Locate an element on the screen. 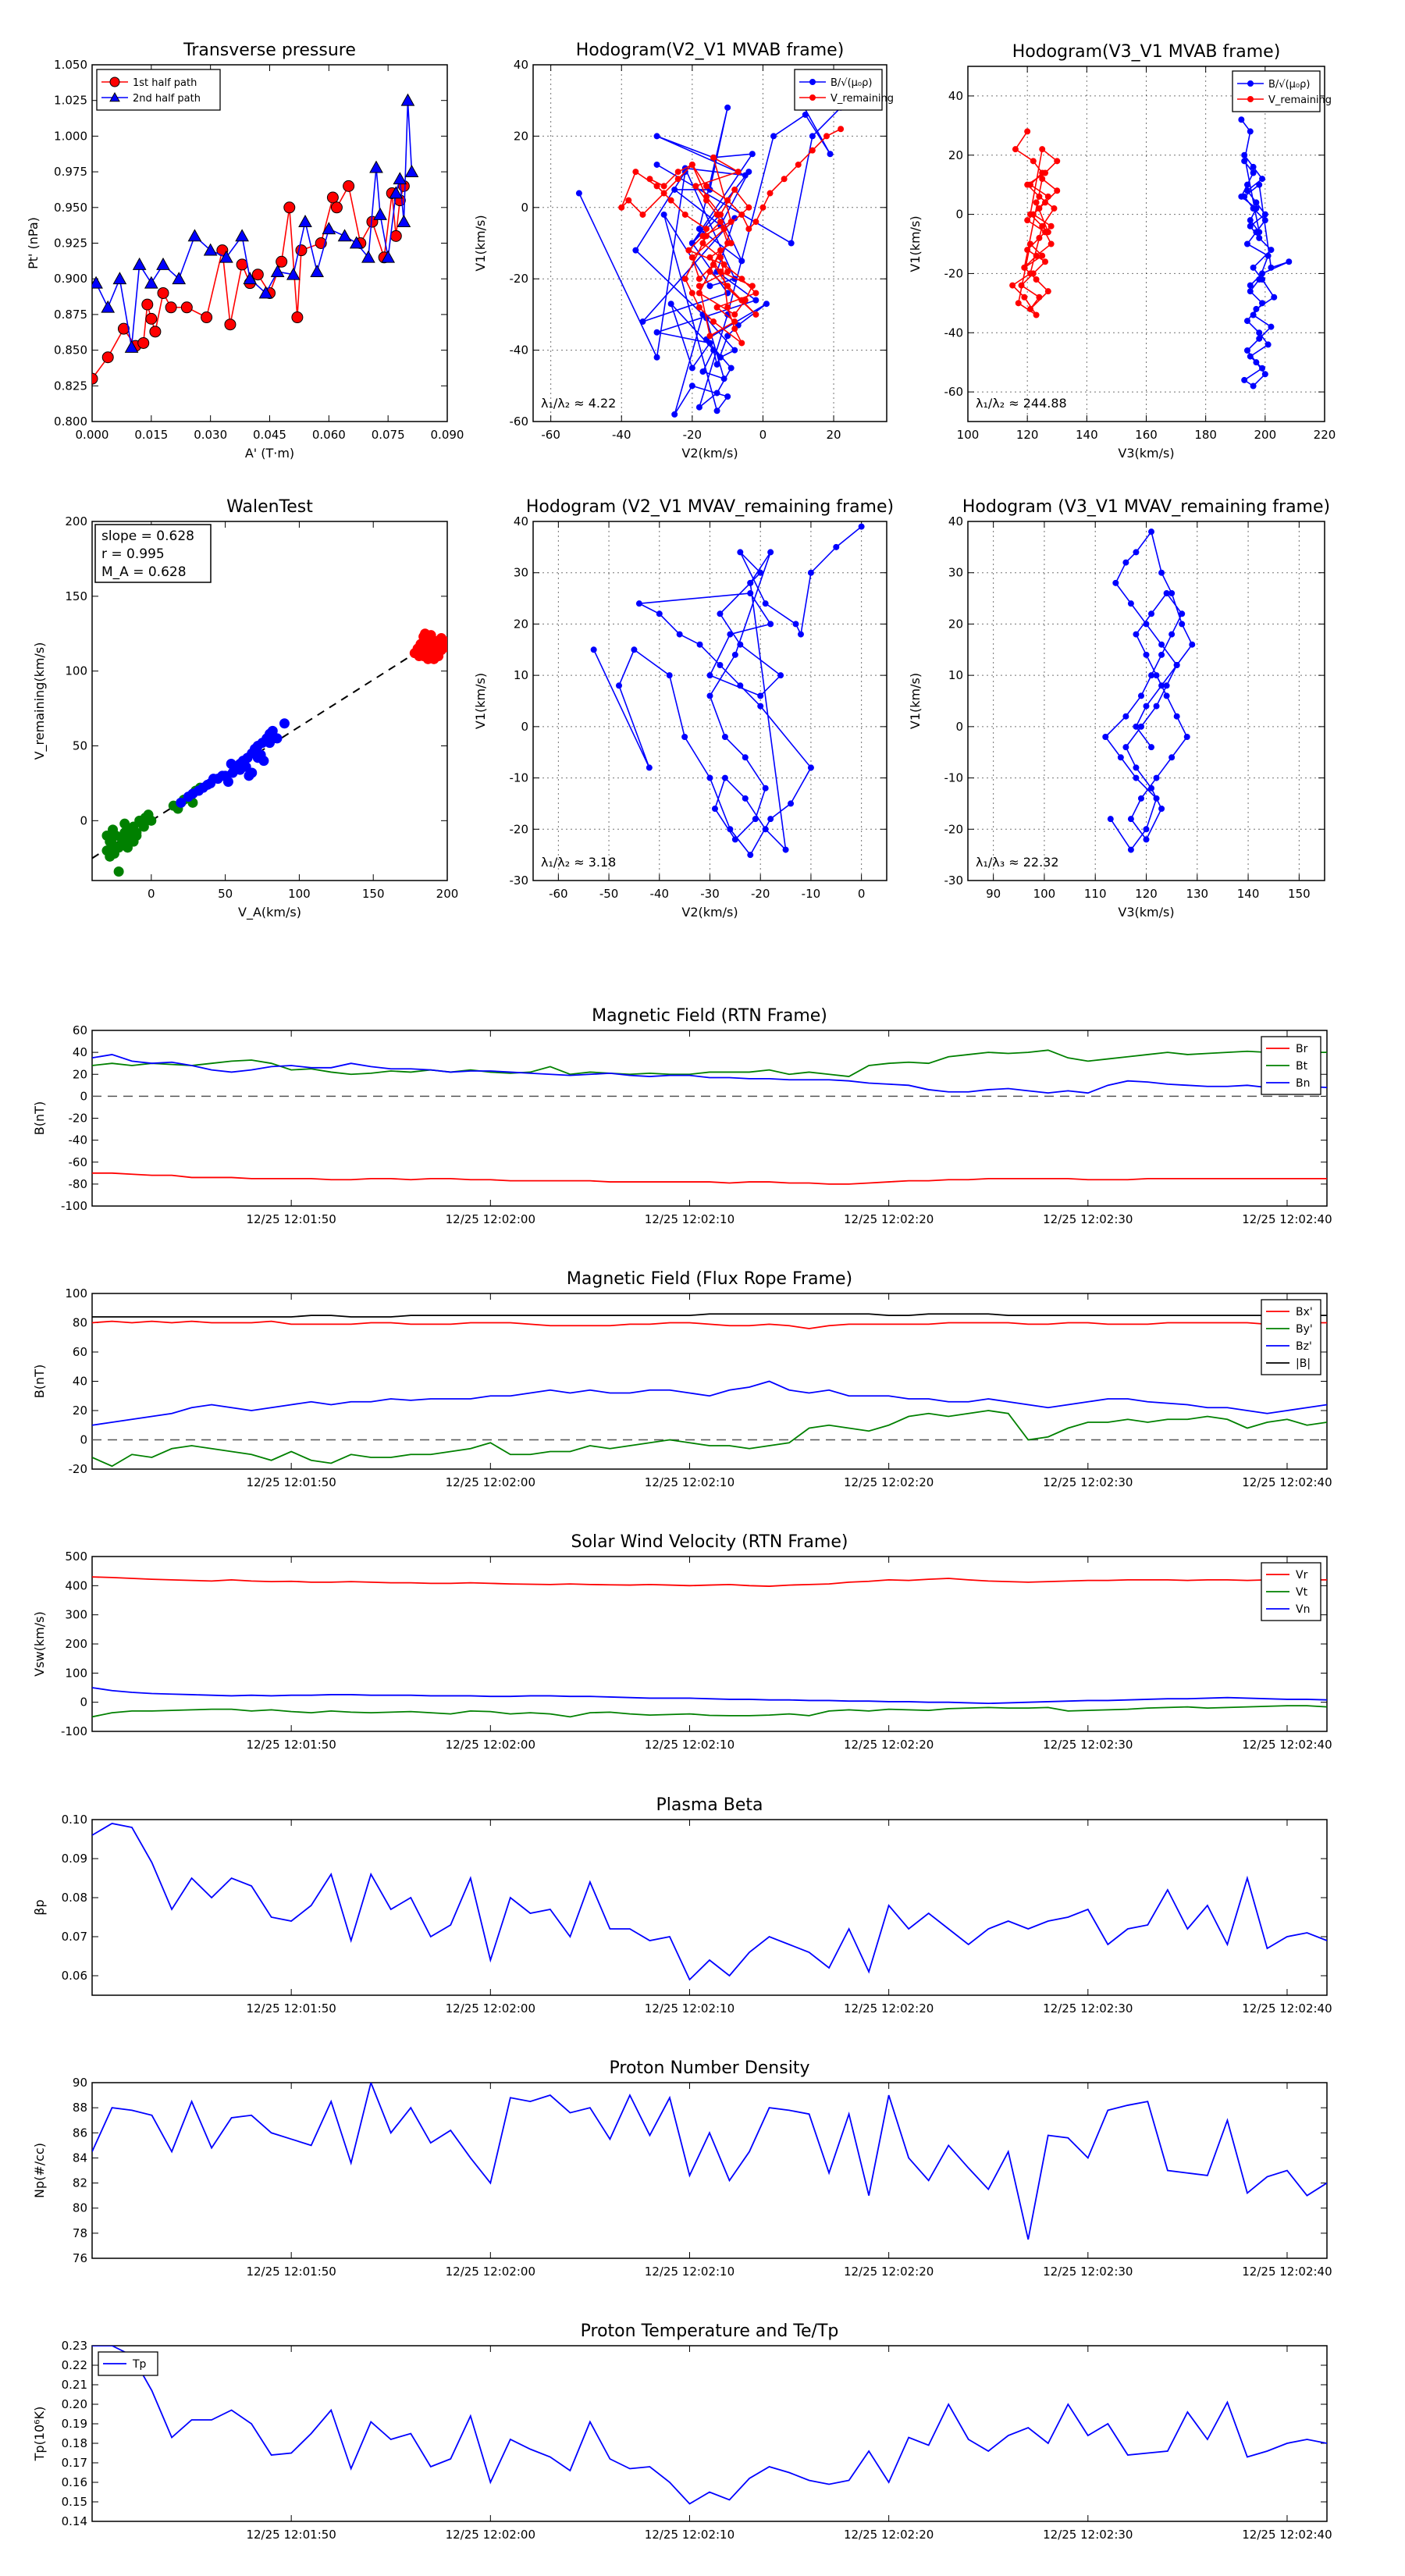 Image resolution: width=1405 pixels, height=2576 pixels. legend-label: Vn is located at coordinates (1303, 1609).